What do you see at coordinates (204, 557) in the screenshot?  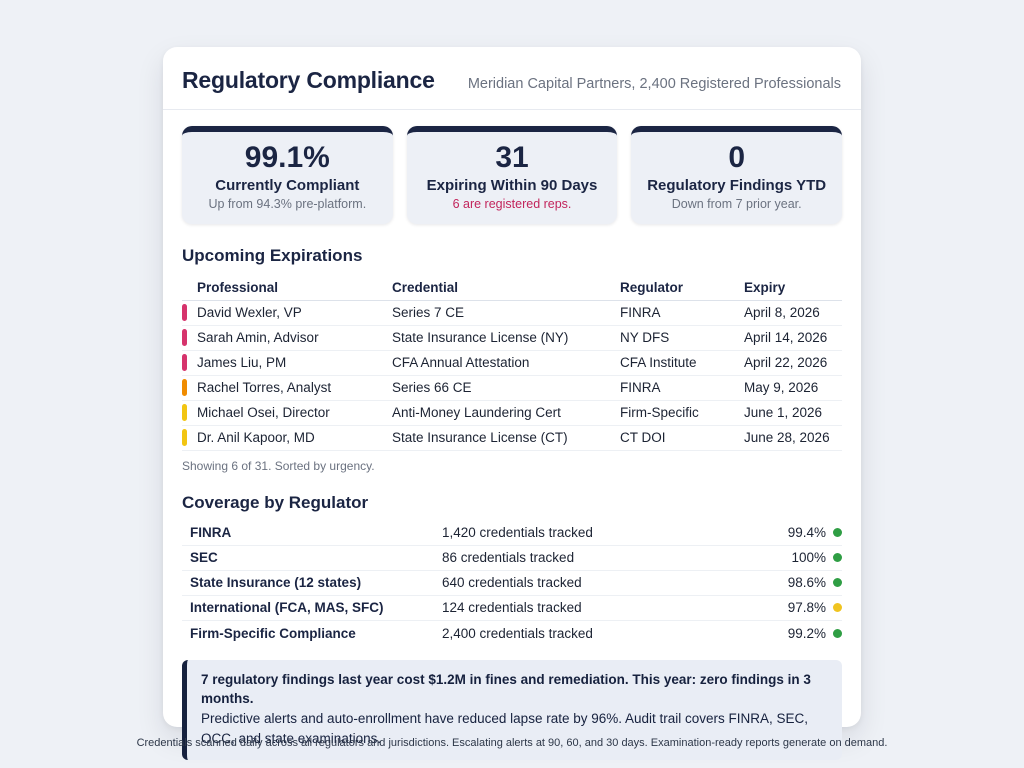 I see `coverage-regulator: SEC` at bounding box center [204, 557].